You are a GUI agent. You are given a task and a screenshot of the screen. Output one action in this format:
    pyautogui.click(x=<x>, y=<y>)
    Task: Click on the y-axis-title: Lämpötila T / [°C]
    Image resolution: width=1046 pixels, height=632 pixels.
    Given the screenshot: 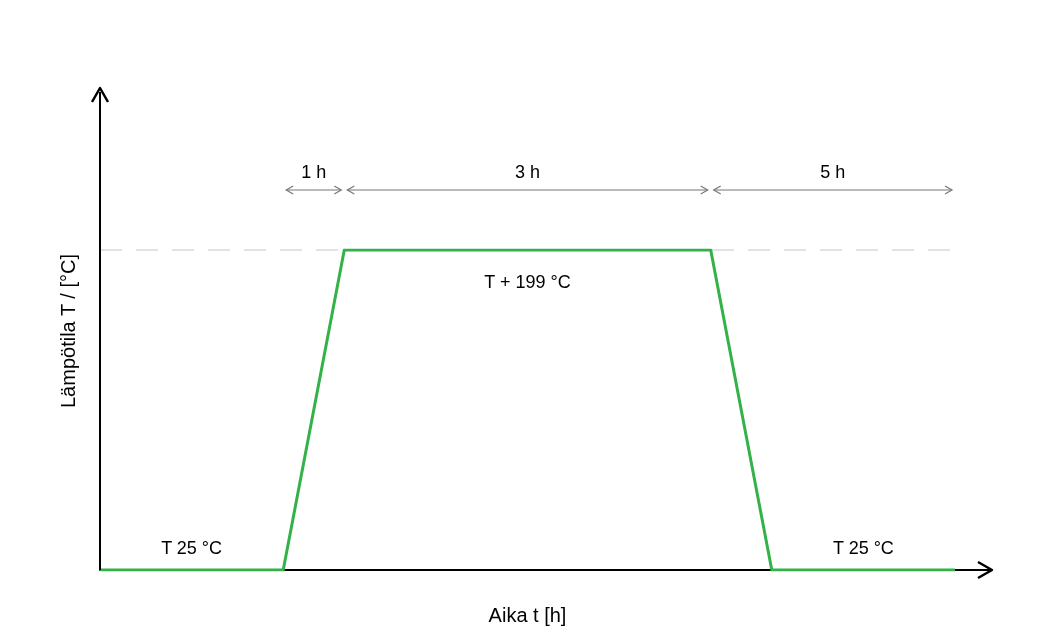 What is the action you would take?
    pyautogui.click(x=68, y=331)
    